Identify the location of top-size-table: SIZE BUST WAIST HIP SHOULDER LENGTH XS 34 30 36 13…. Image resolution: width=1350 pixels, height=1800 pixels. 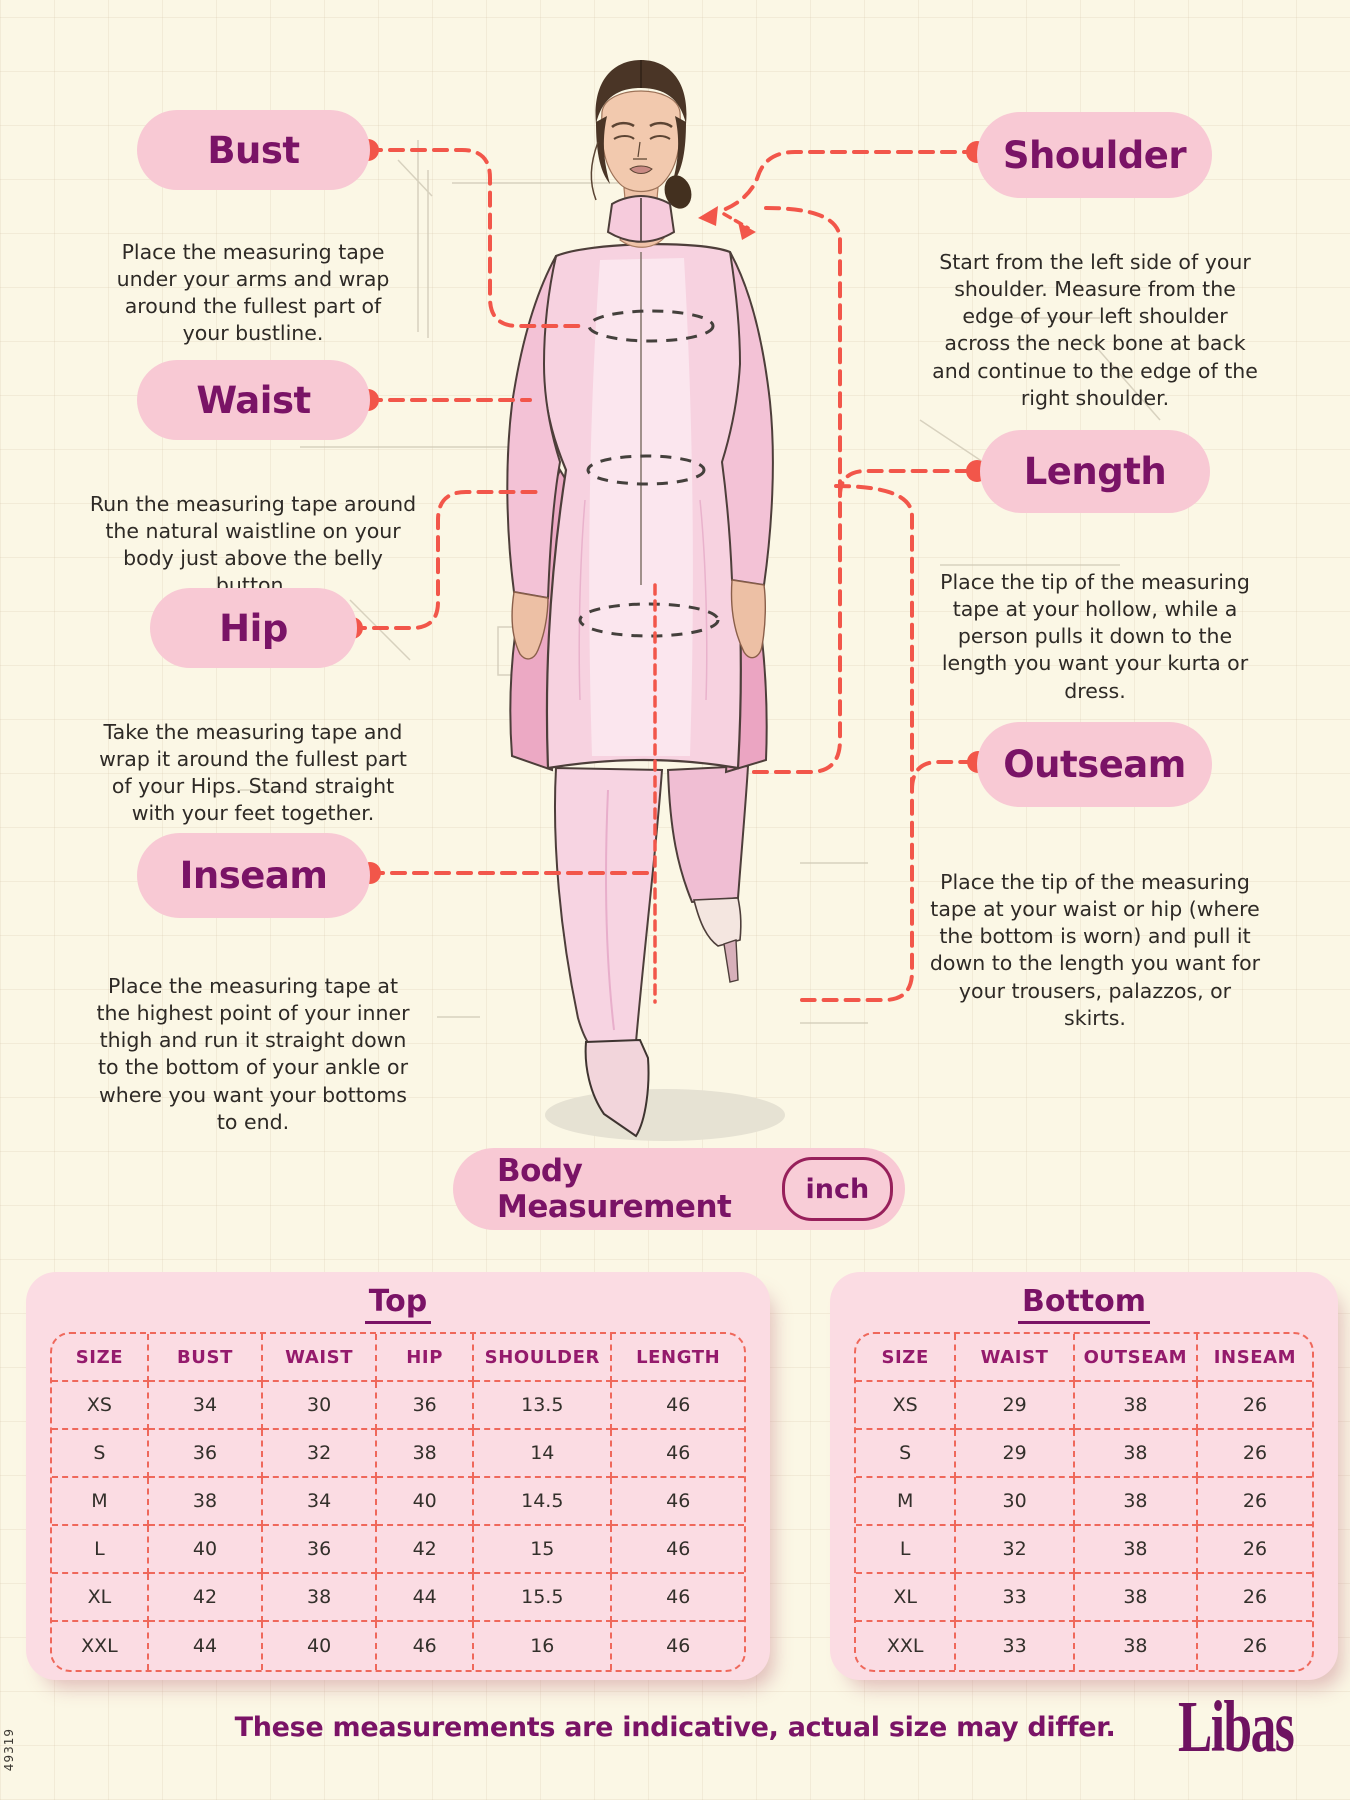
(398, 1502).